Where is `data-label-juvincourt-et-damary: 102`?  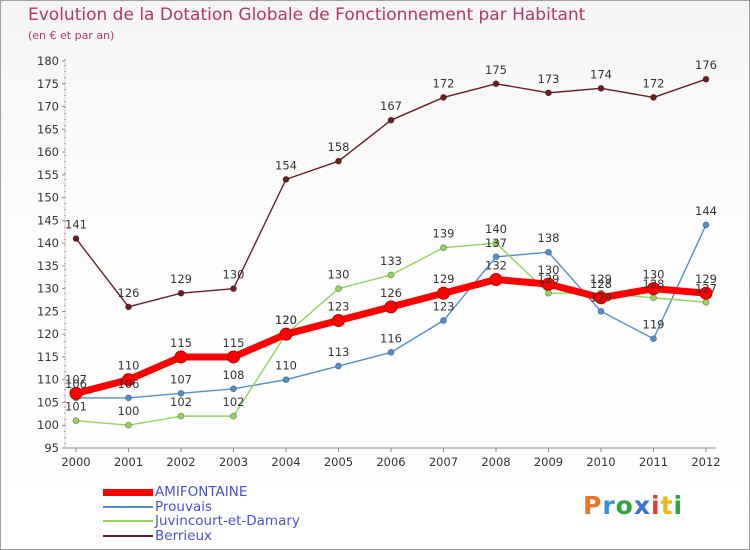
data-label-juvincourt-et-damary: 102 is located at coordinates (234, 402).